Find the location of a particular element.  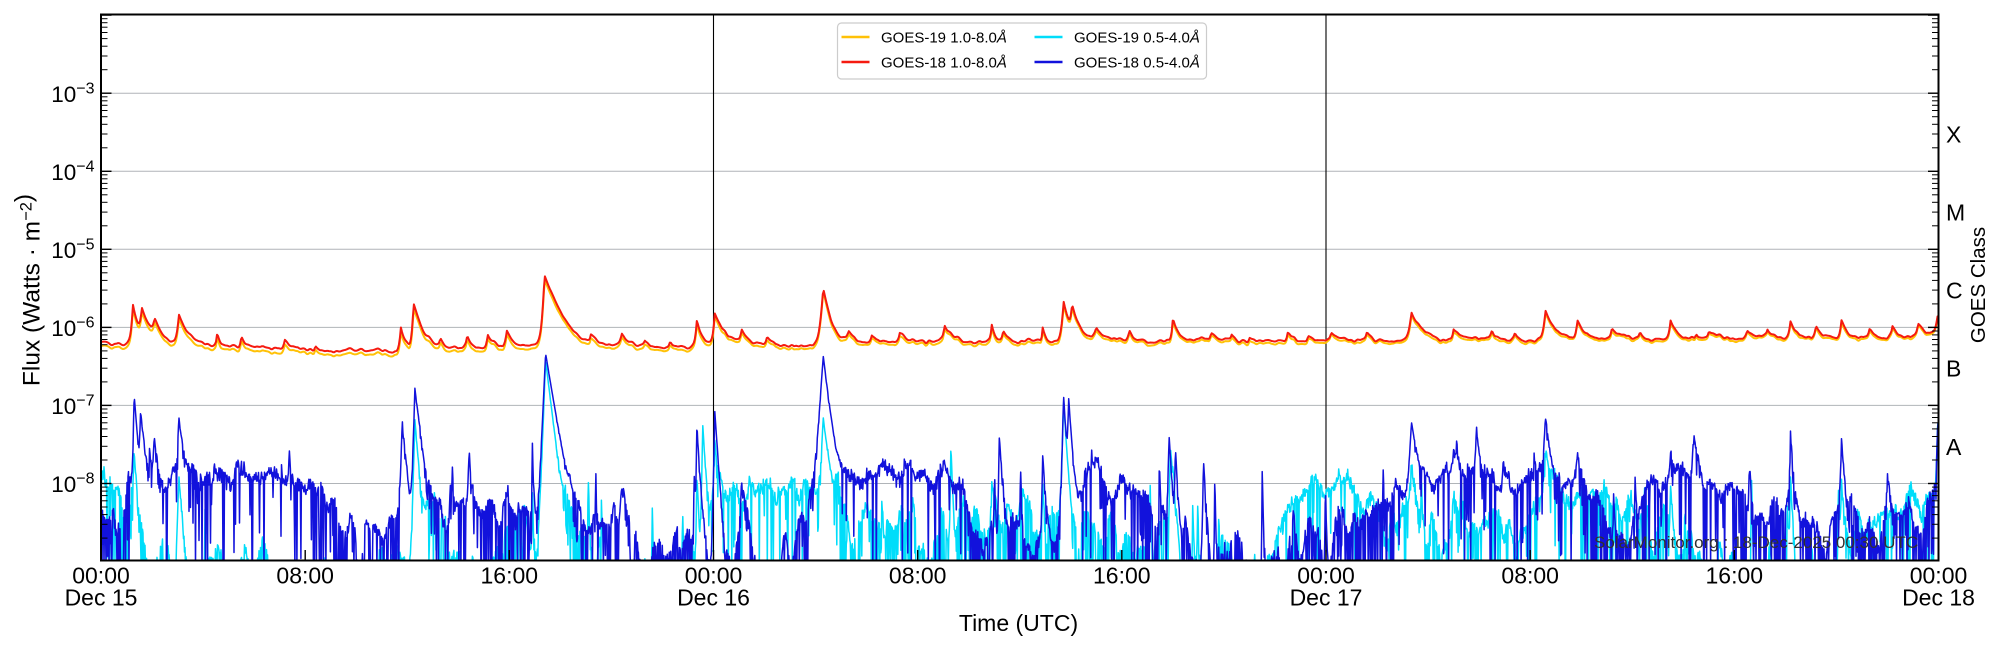

svg-text: Time (UTC) is located at coordinates (1018, 623).